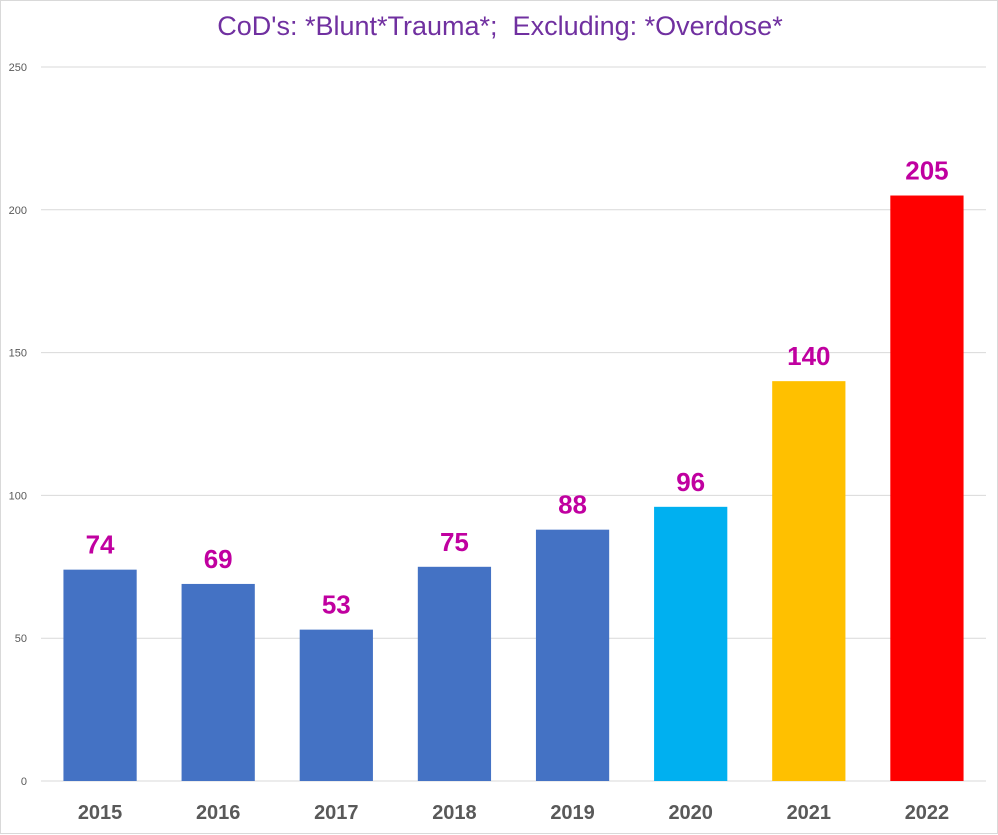  Describe the element at coordinates (808, 356) in the screenshot. I see `data-label-2021: 140` at that location.